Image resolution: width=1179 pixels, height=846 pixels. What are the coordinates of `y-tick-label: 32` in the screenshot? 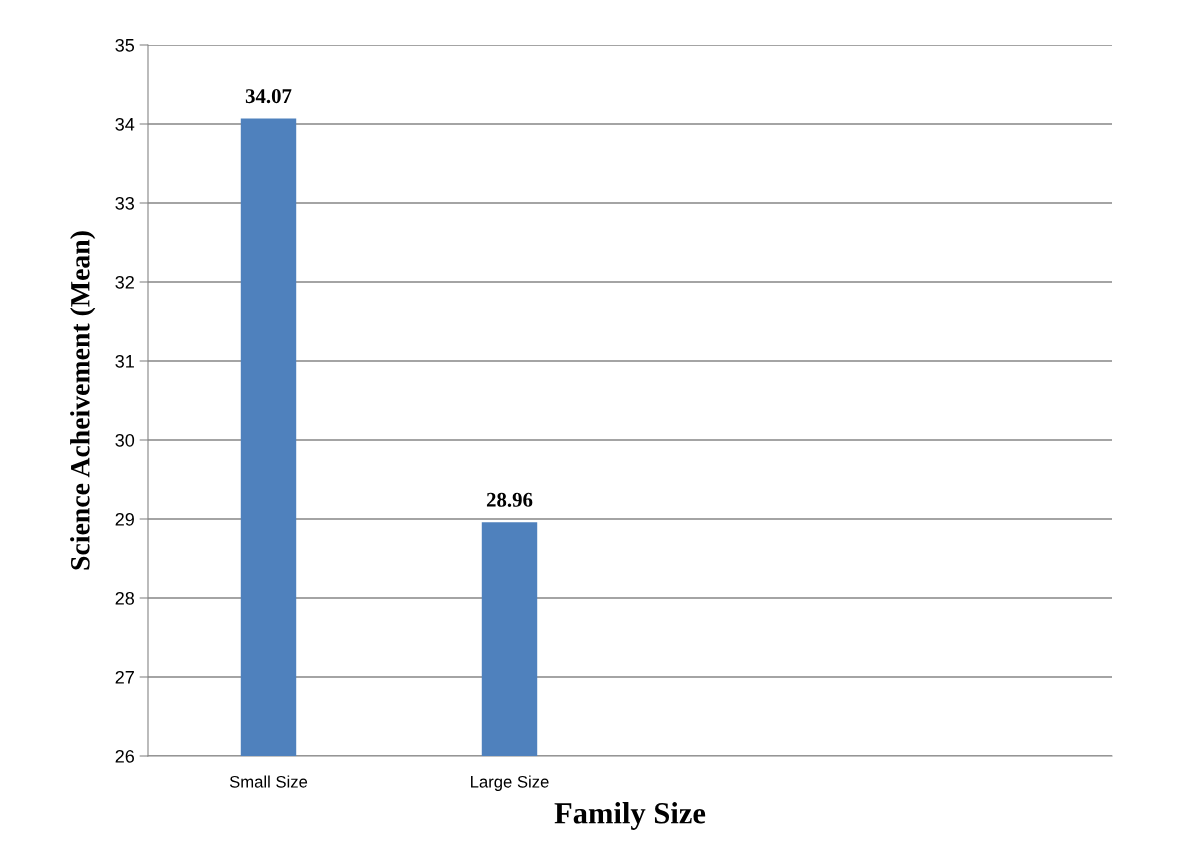 It's located at (124, 282).